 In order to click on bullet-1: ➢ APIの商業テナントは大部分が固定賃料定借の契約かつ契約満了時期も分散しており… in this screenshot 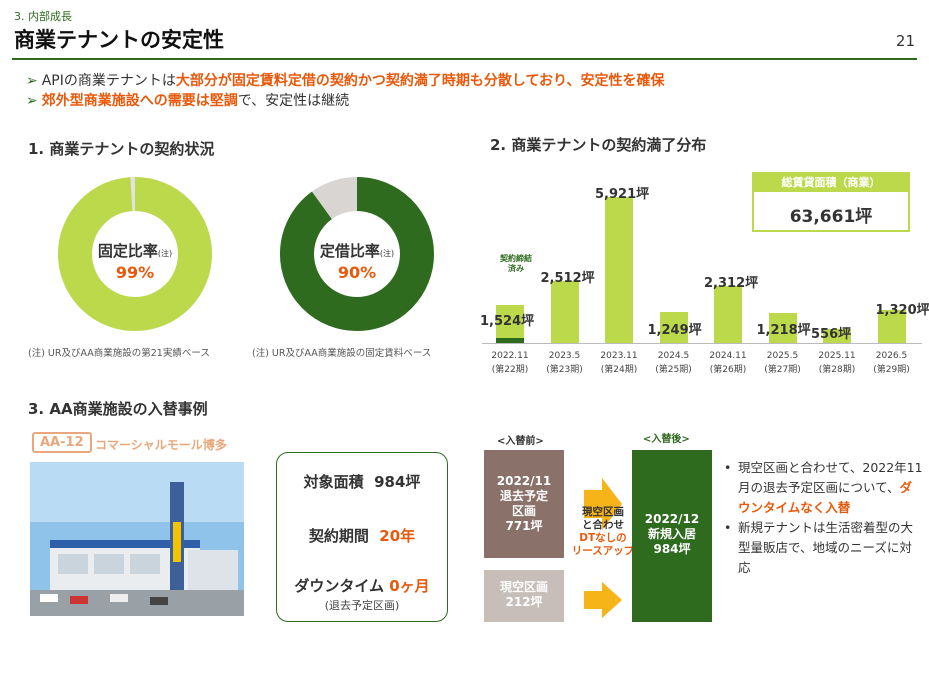, I will do `click(345, 81)`.